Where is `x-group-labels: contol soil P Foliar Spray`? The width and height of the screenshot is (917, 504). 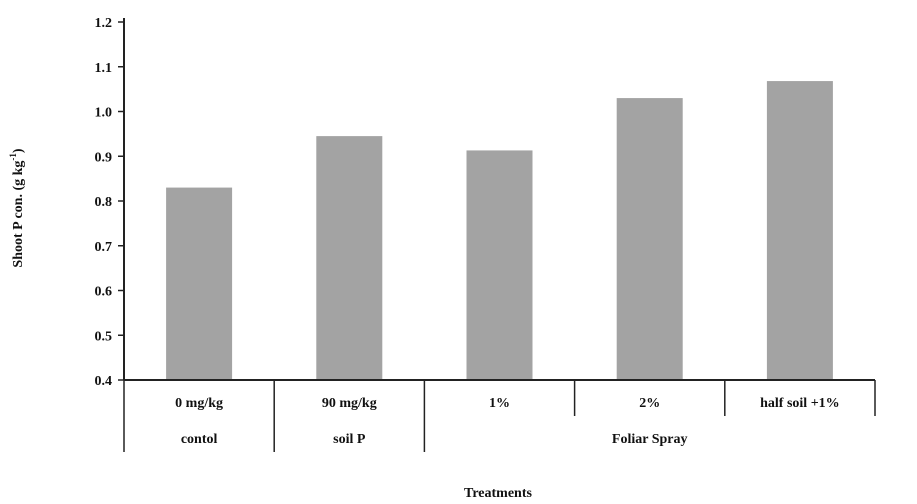
x-group-labels: contol soil P Foliar Spray is located at coordinates (434, 439).